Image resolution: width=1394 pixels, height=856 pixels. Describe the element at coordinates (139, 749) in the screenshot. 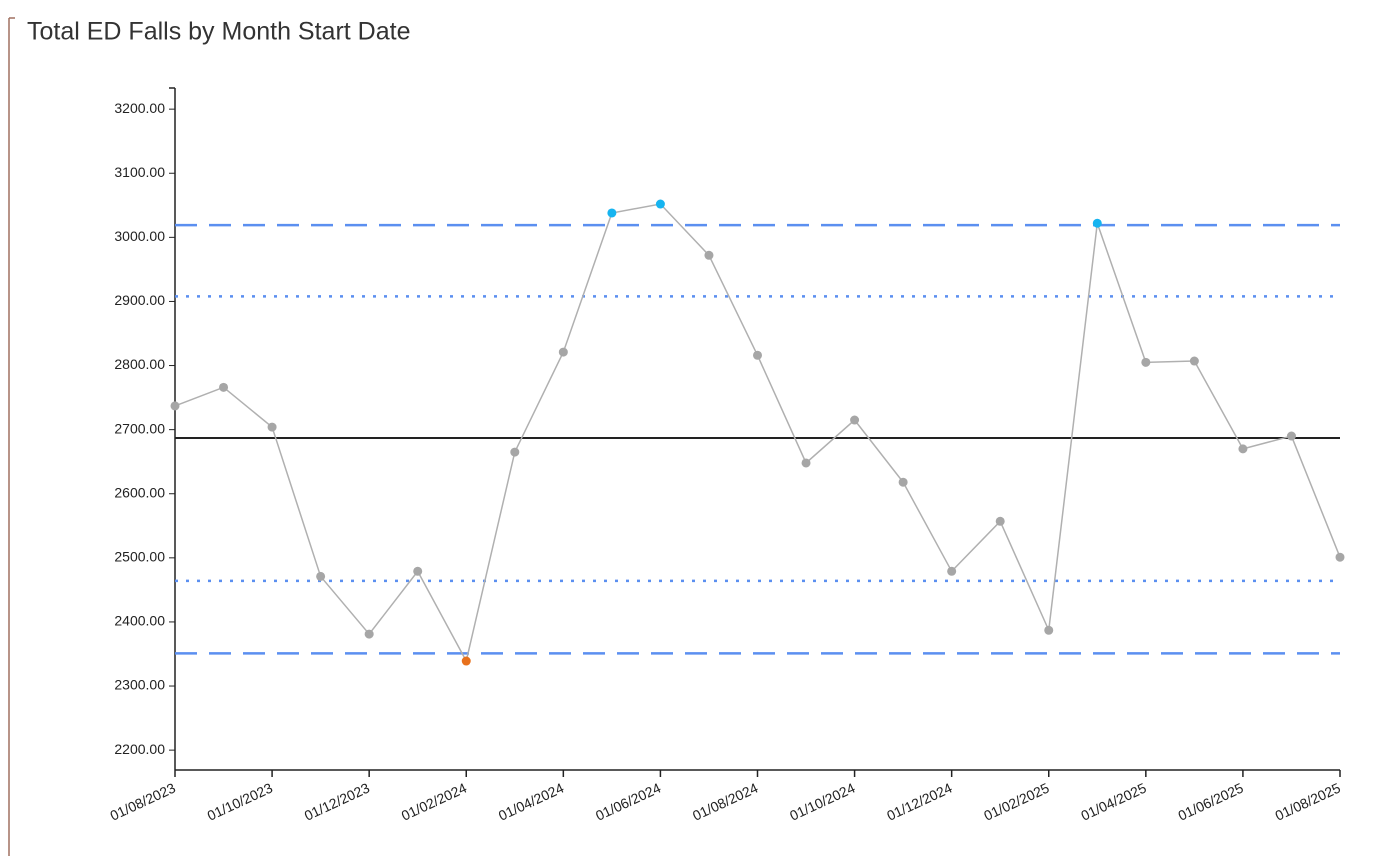

I see `y-tick-label: 2200.00` at that location.